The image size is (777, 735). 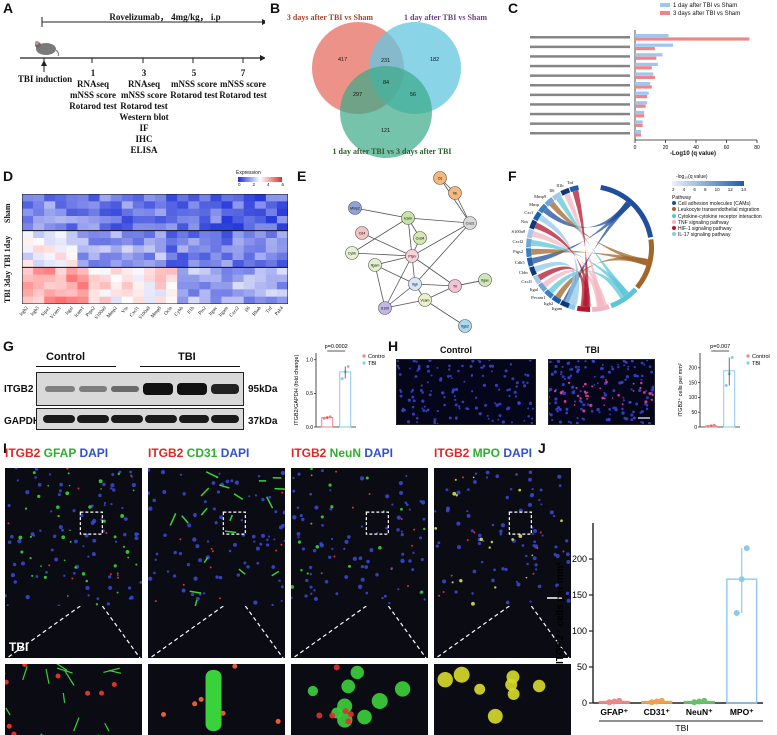 What do you see at coordinates (372, 364) in the screenshot?
I see `legend-label: TBI` at bounding box center [372, 364].